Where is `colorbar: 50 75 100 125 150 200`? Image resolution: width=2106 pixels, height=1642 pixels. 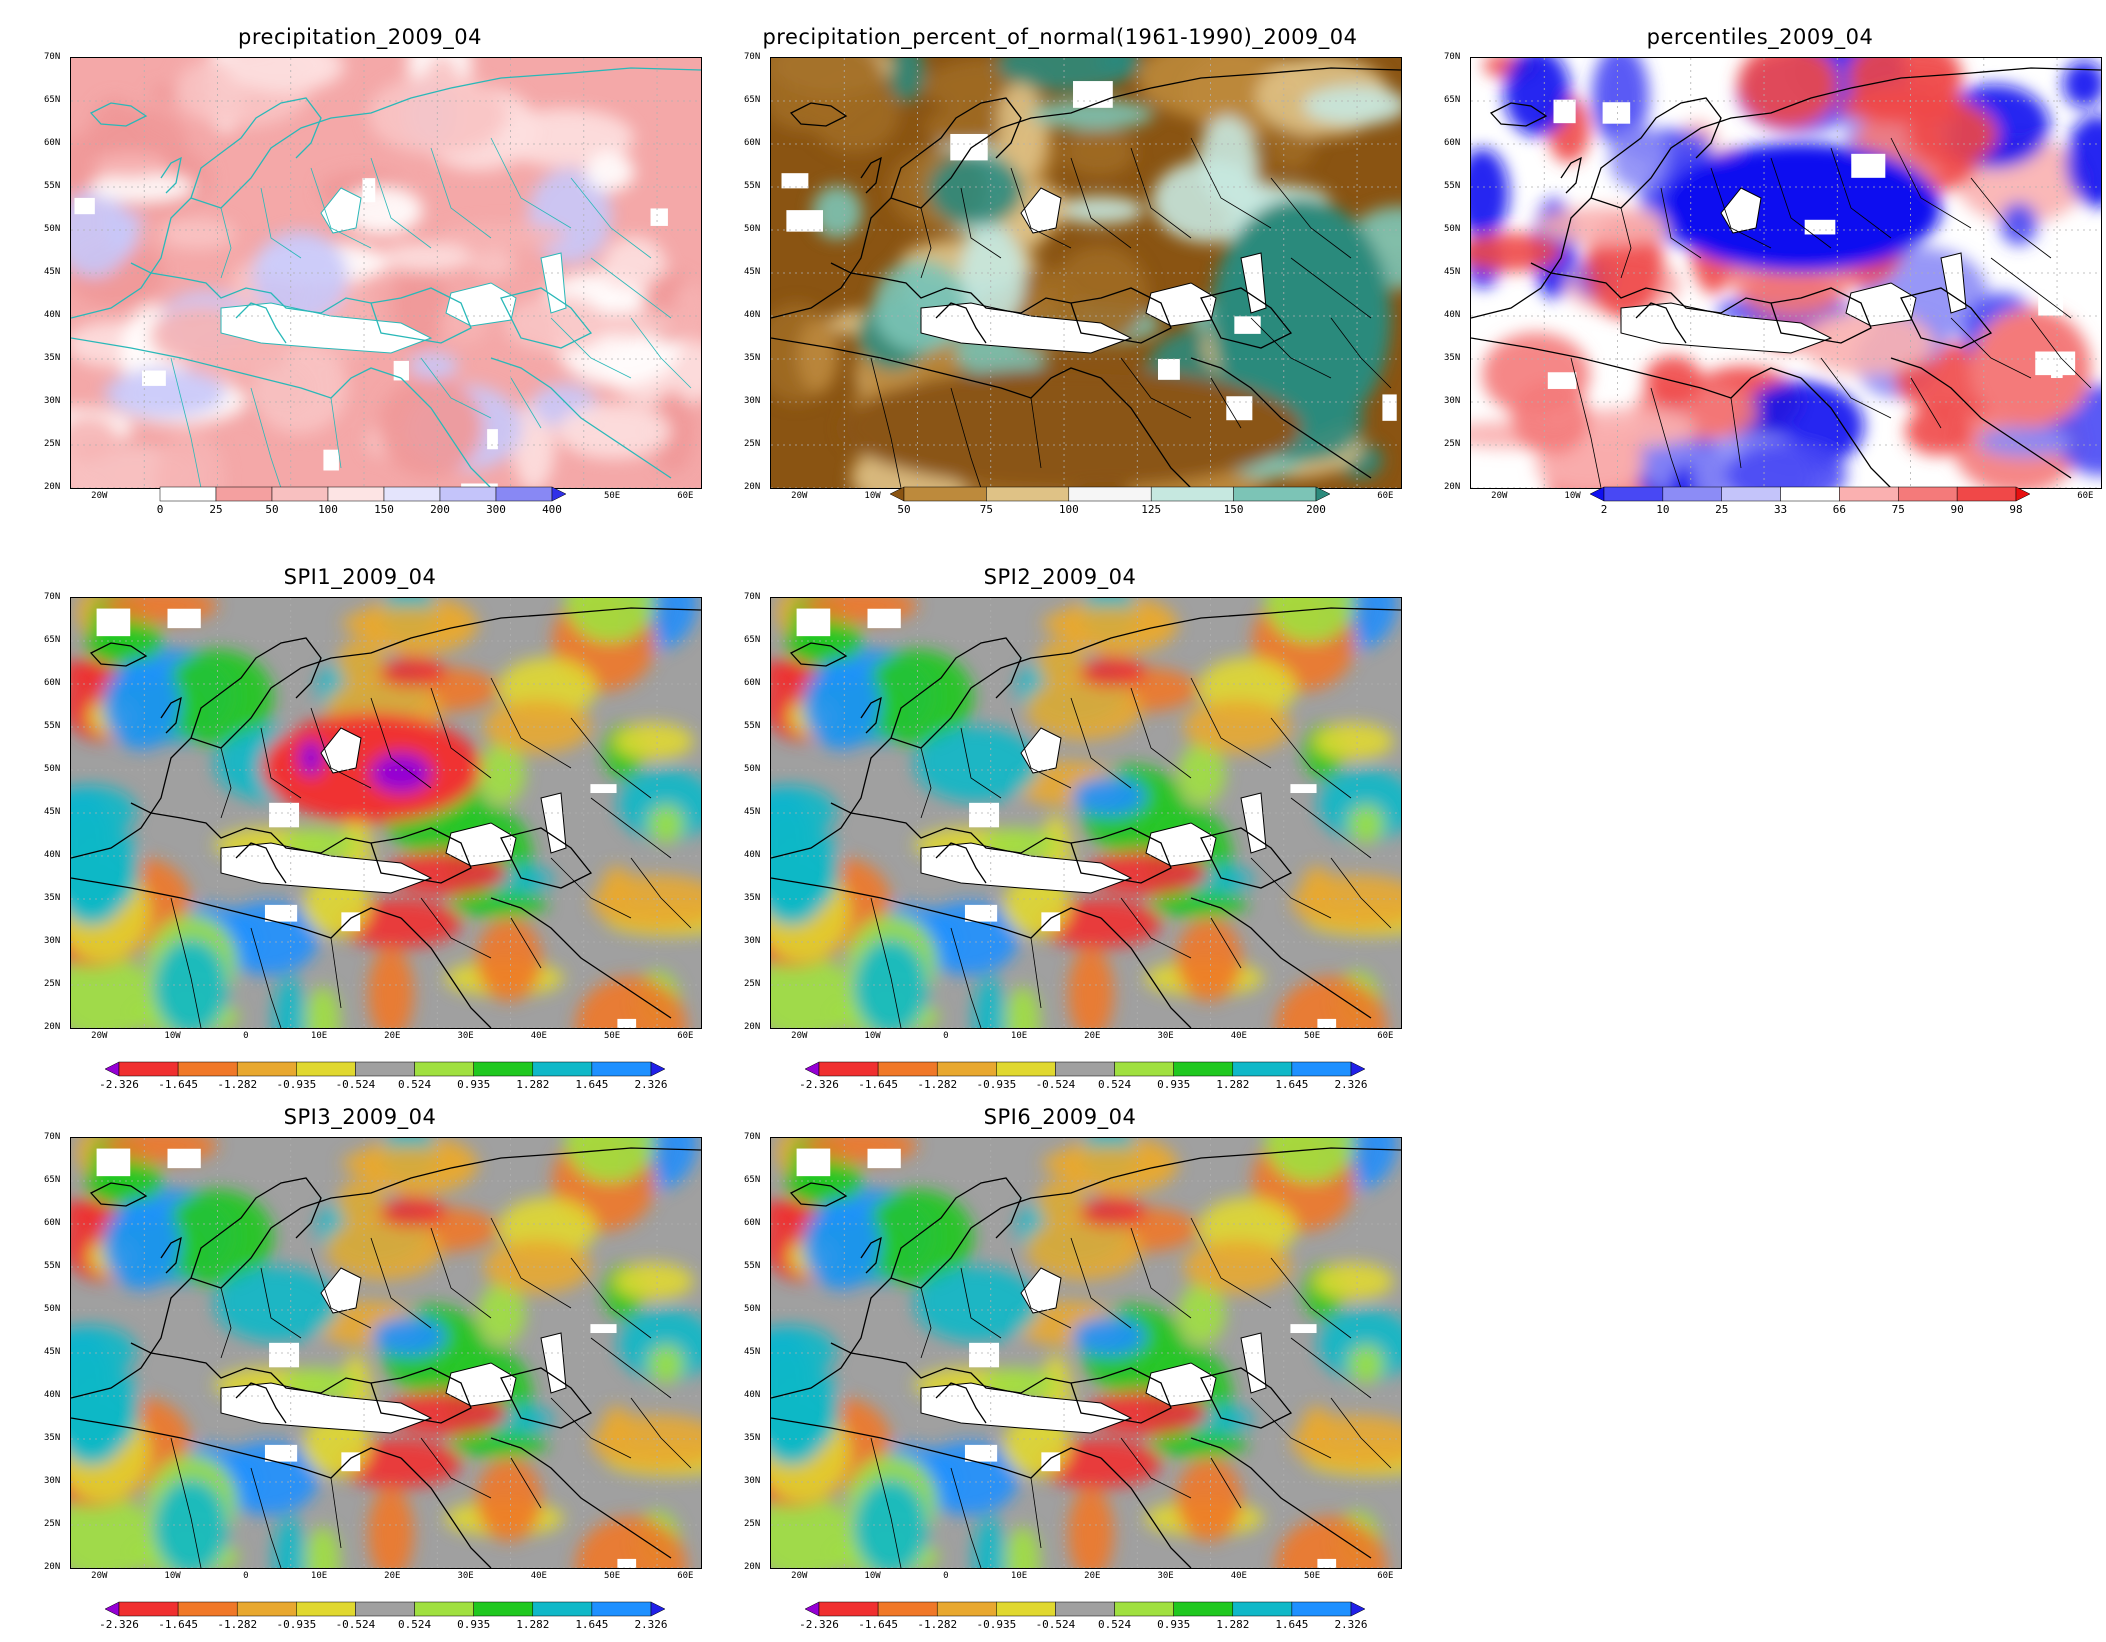
colorbar: 50 75 100 125 150 200 is located at coordinates (1110, 506).